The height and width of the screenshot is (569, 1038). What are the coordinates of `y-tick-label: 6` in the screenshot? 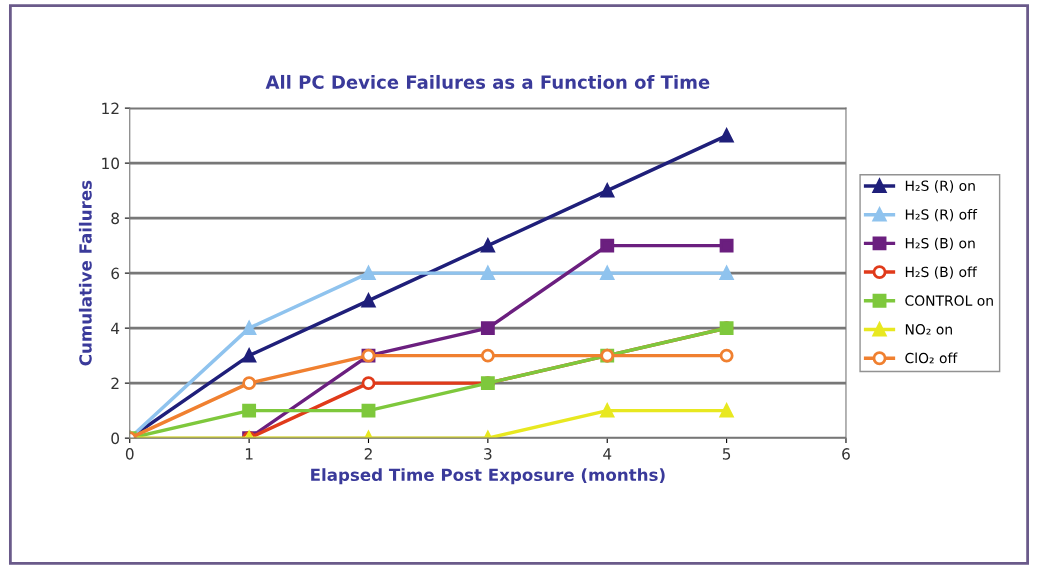 It's located at (115, 273).